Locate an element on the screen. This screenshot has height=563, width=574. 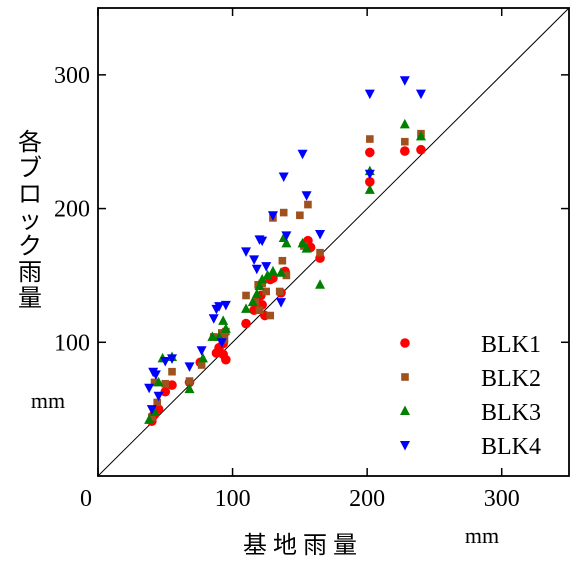
legend-label: BLK2 is located at coordinates (511, 379).